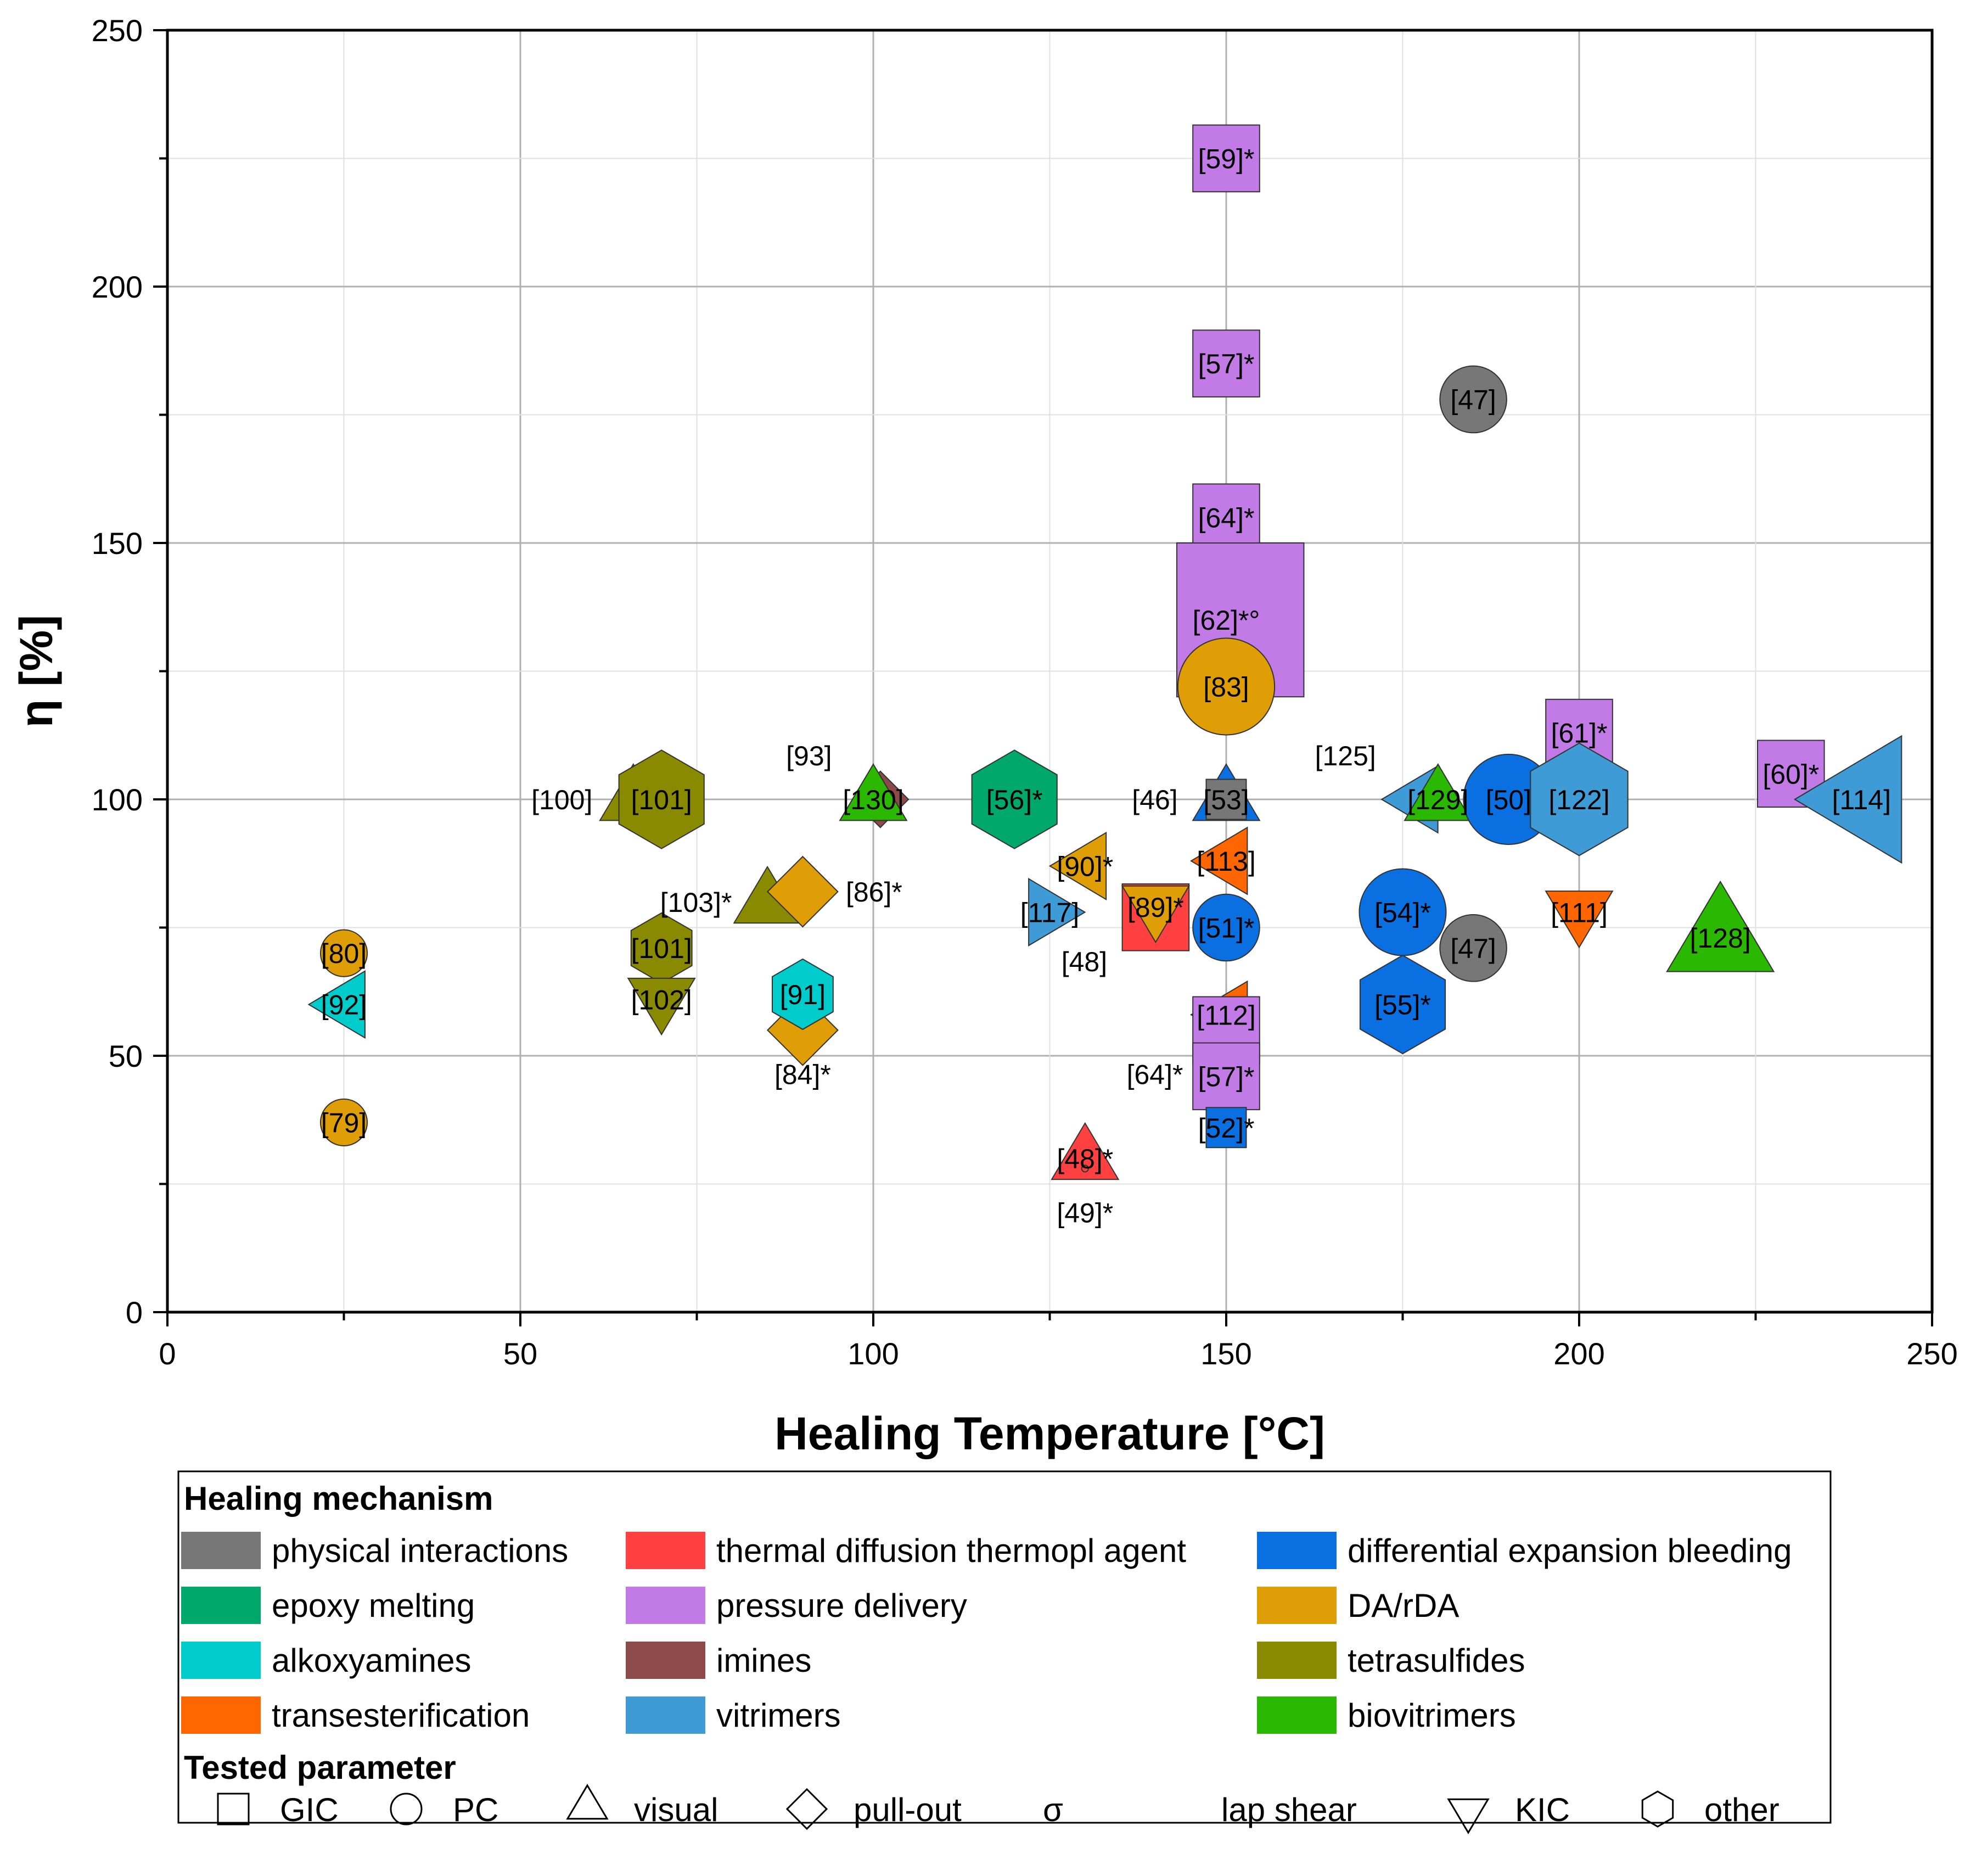 The height and width of the screenshot is (1876, 1976). Describe the element at coordinates (1084, 962) in the screenshot. I see `data-point-label: [48]` at that location.